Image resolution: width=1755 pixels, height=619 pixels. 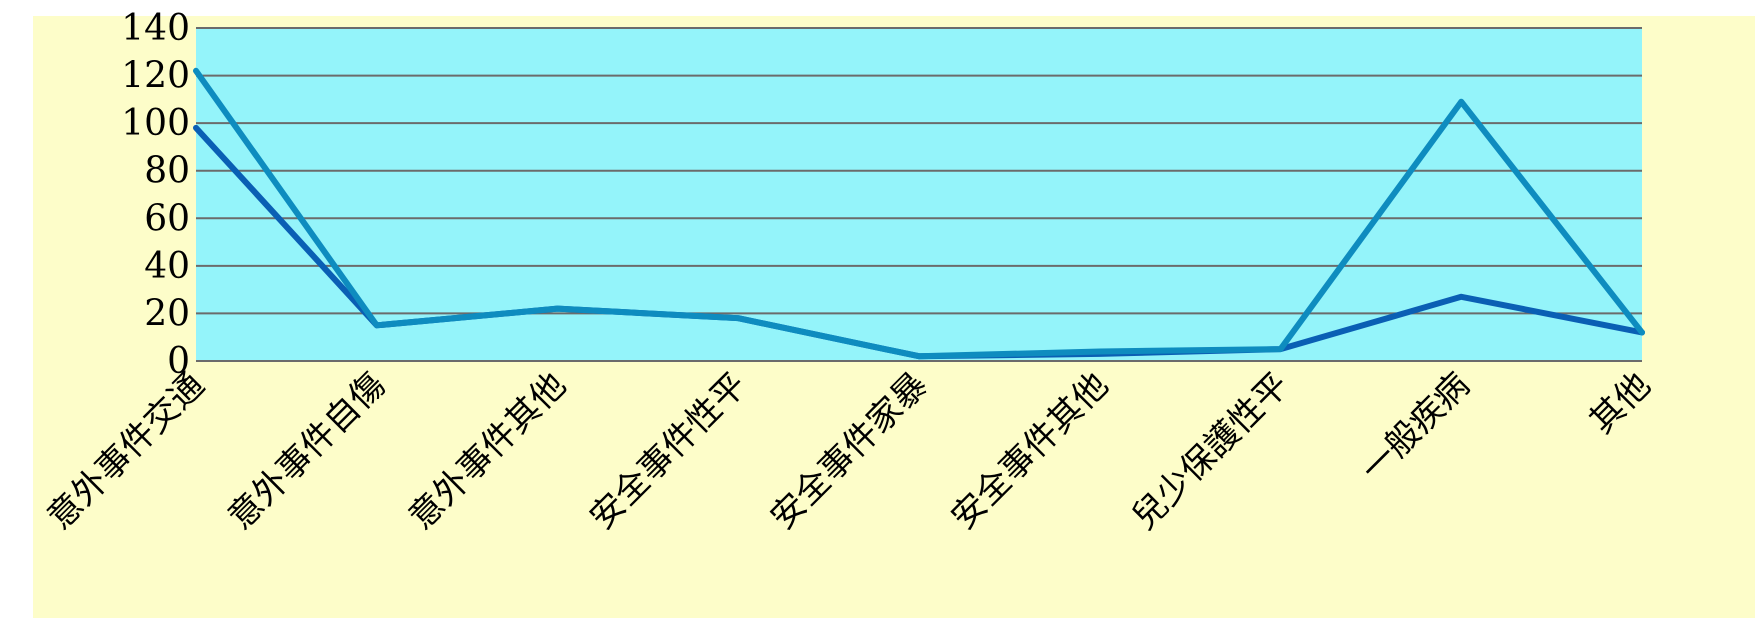 I want to click on y-tick-label: 120, so click(x=155, y=76).